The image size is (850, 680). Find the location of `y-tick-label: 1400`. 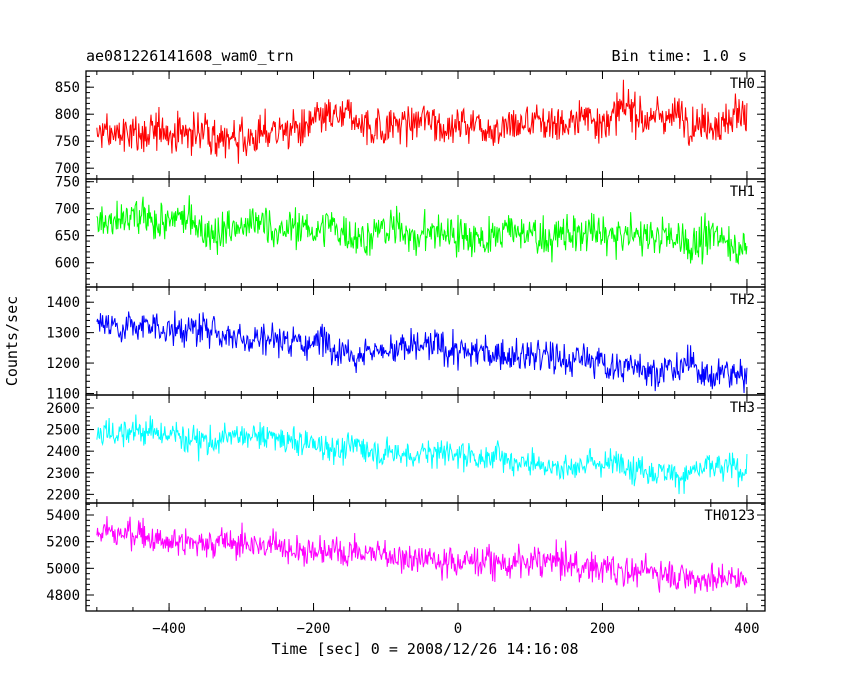

y-tick-label: 1400 is located at coordinates (63, 303).